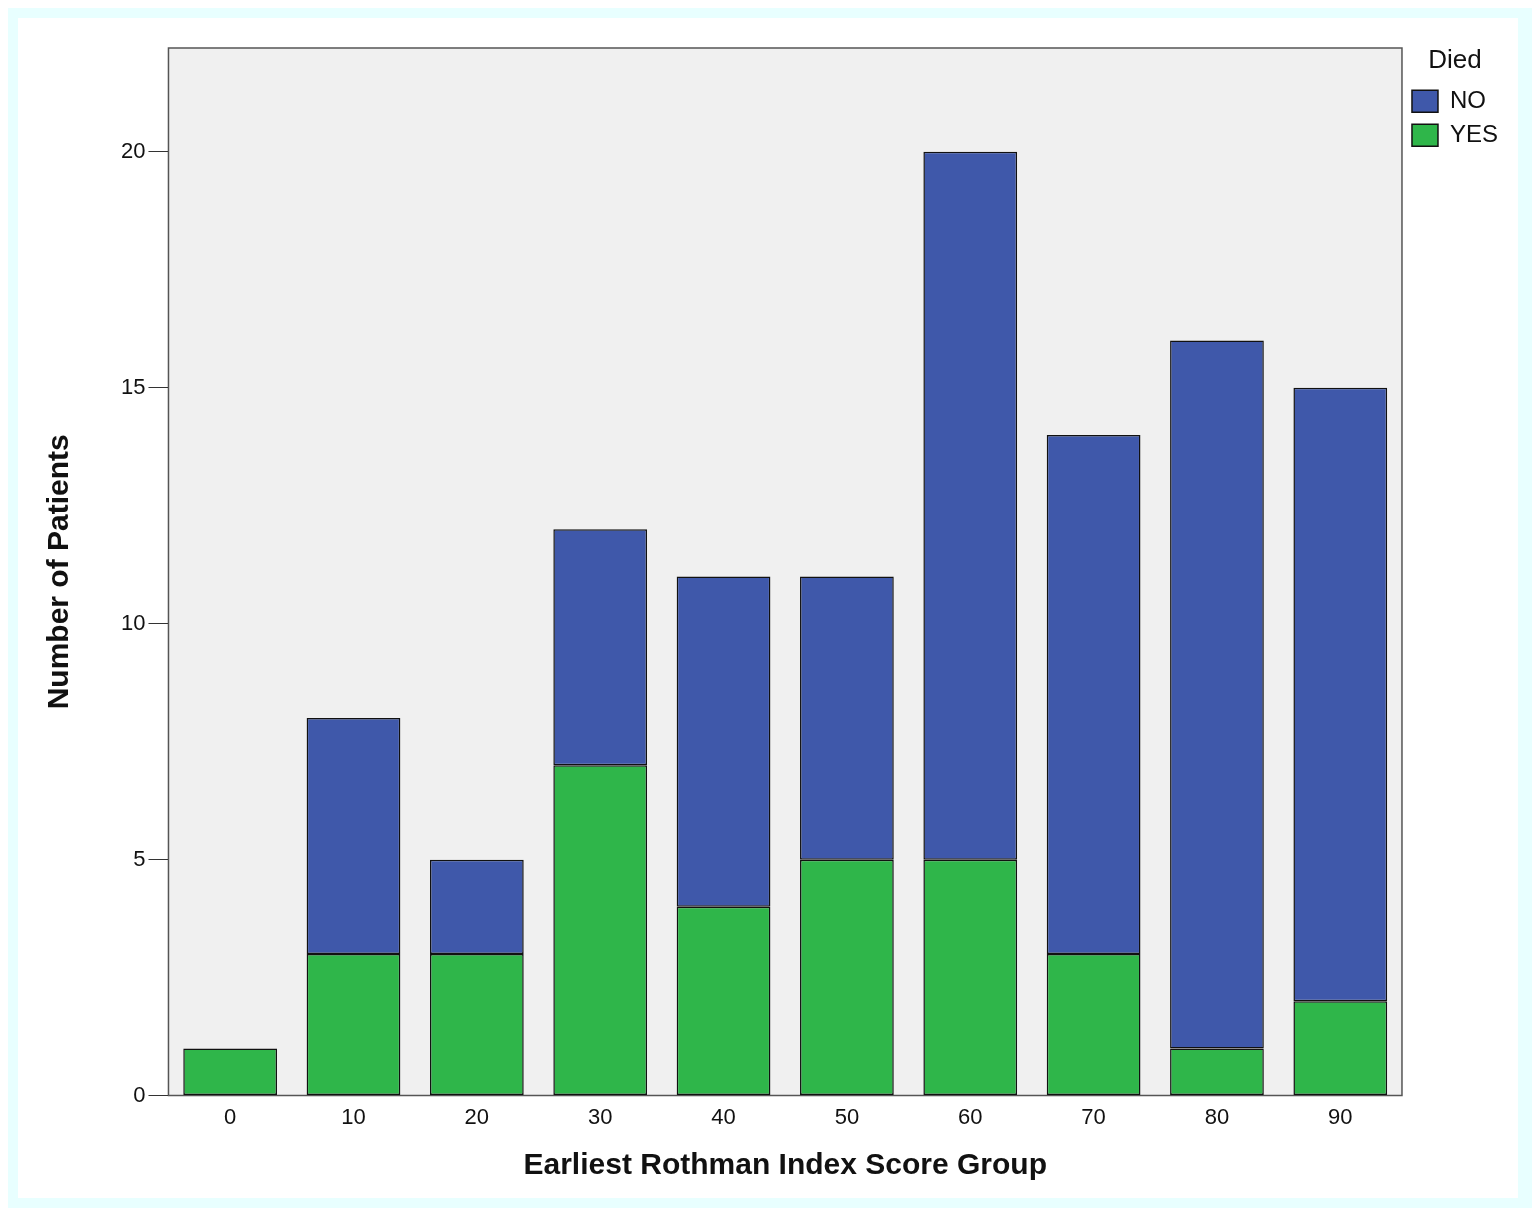 This screenshot has width=1540, height=1221. What do you see at coordinates (1340, 1116) in the screenshot?
I see `x-tick-label: 90` at bounding box center [1340, 1116].